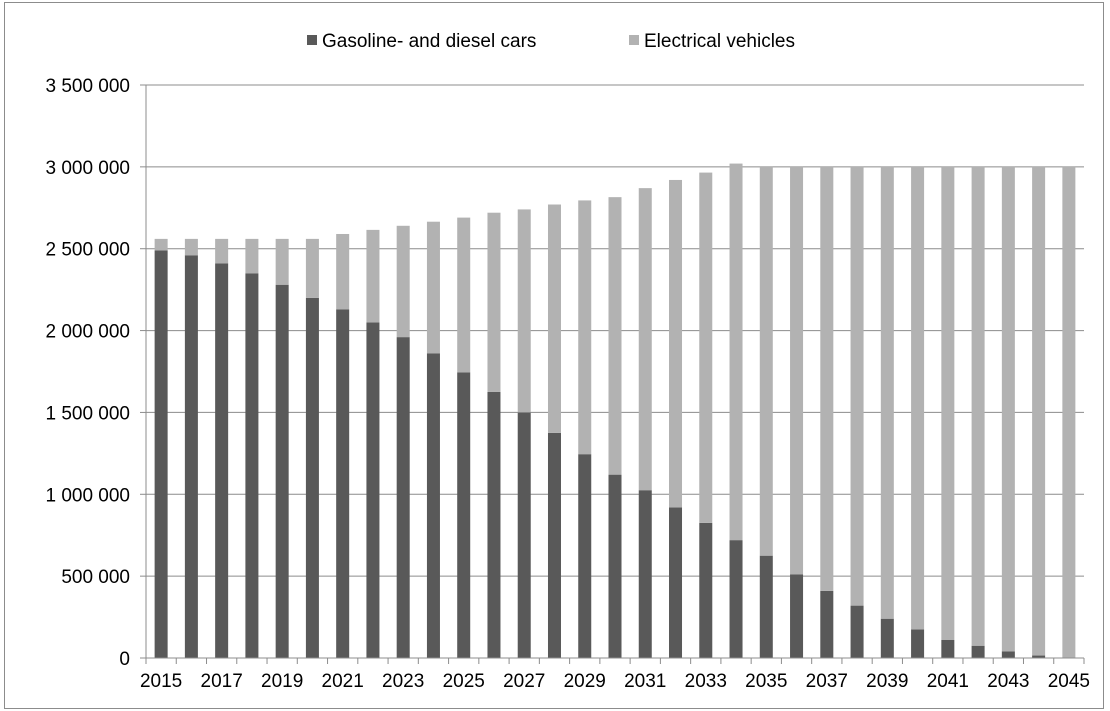 The height and width of the screenshot is (711, 1110). I want to click on x-tick-label: 2041, so click(948, 681).